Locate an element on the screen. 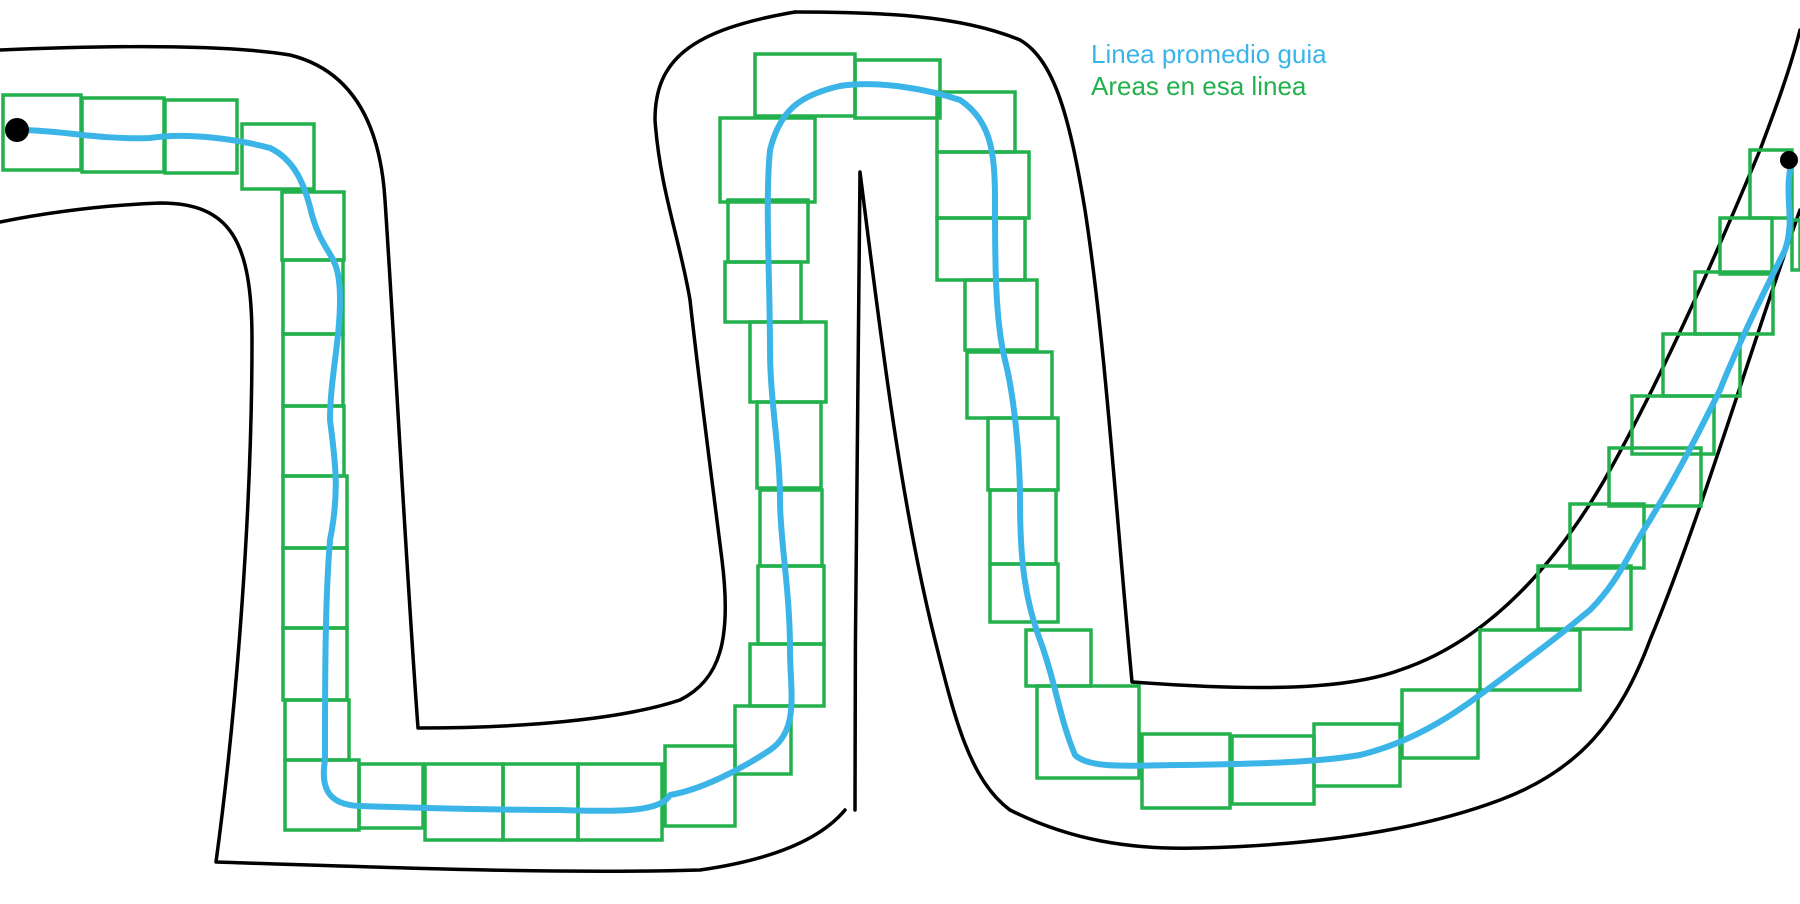 The width and height of the screenshot is (1800, 904). legend: Linea promedio guia Areas en esa linea is located at coordinates (1209, 70).